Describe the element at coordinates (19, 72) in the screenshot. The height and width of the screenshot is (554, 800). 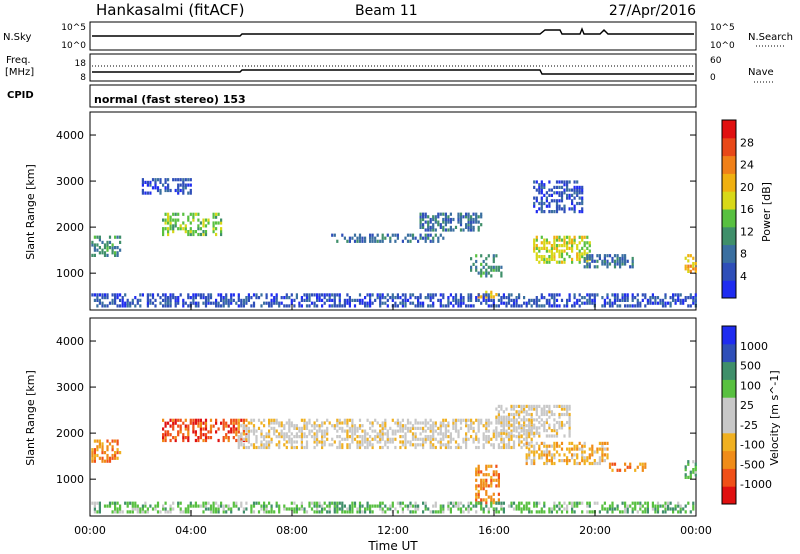
I see `frequency-label-2: [MHz]` at that location.